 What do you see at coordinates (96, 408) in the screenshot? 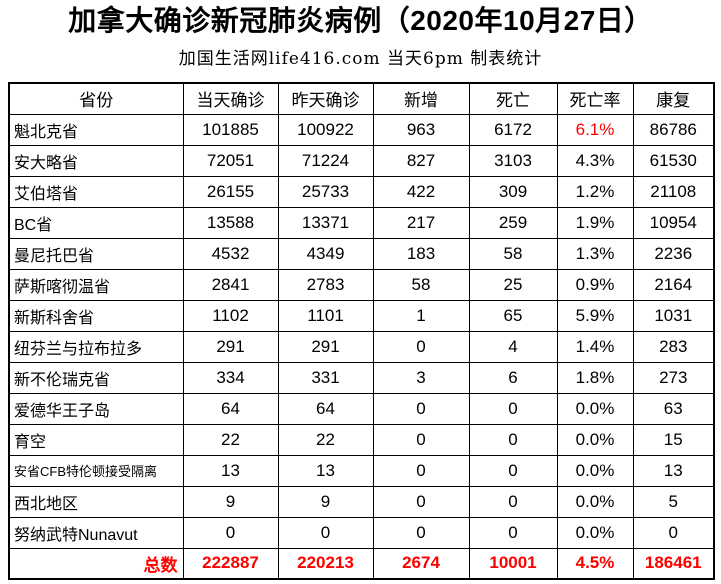
I see `province-cell: 爱德华王子岛` at bounding box center [96, 408].